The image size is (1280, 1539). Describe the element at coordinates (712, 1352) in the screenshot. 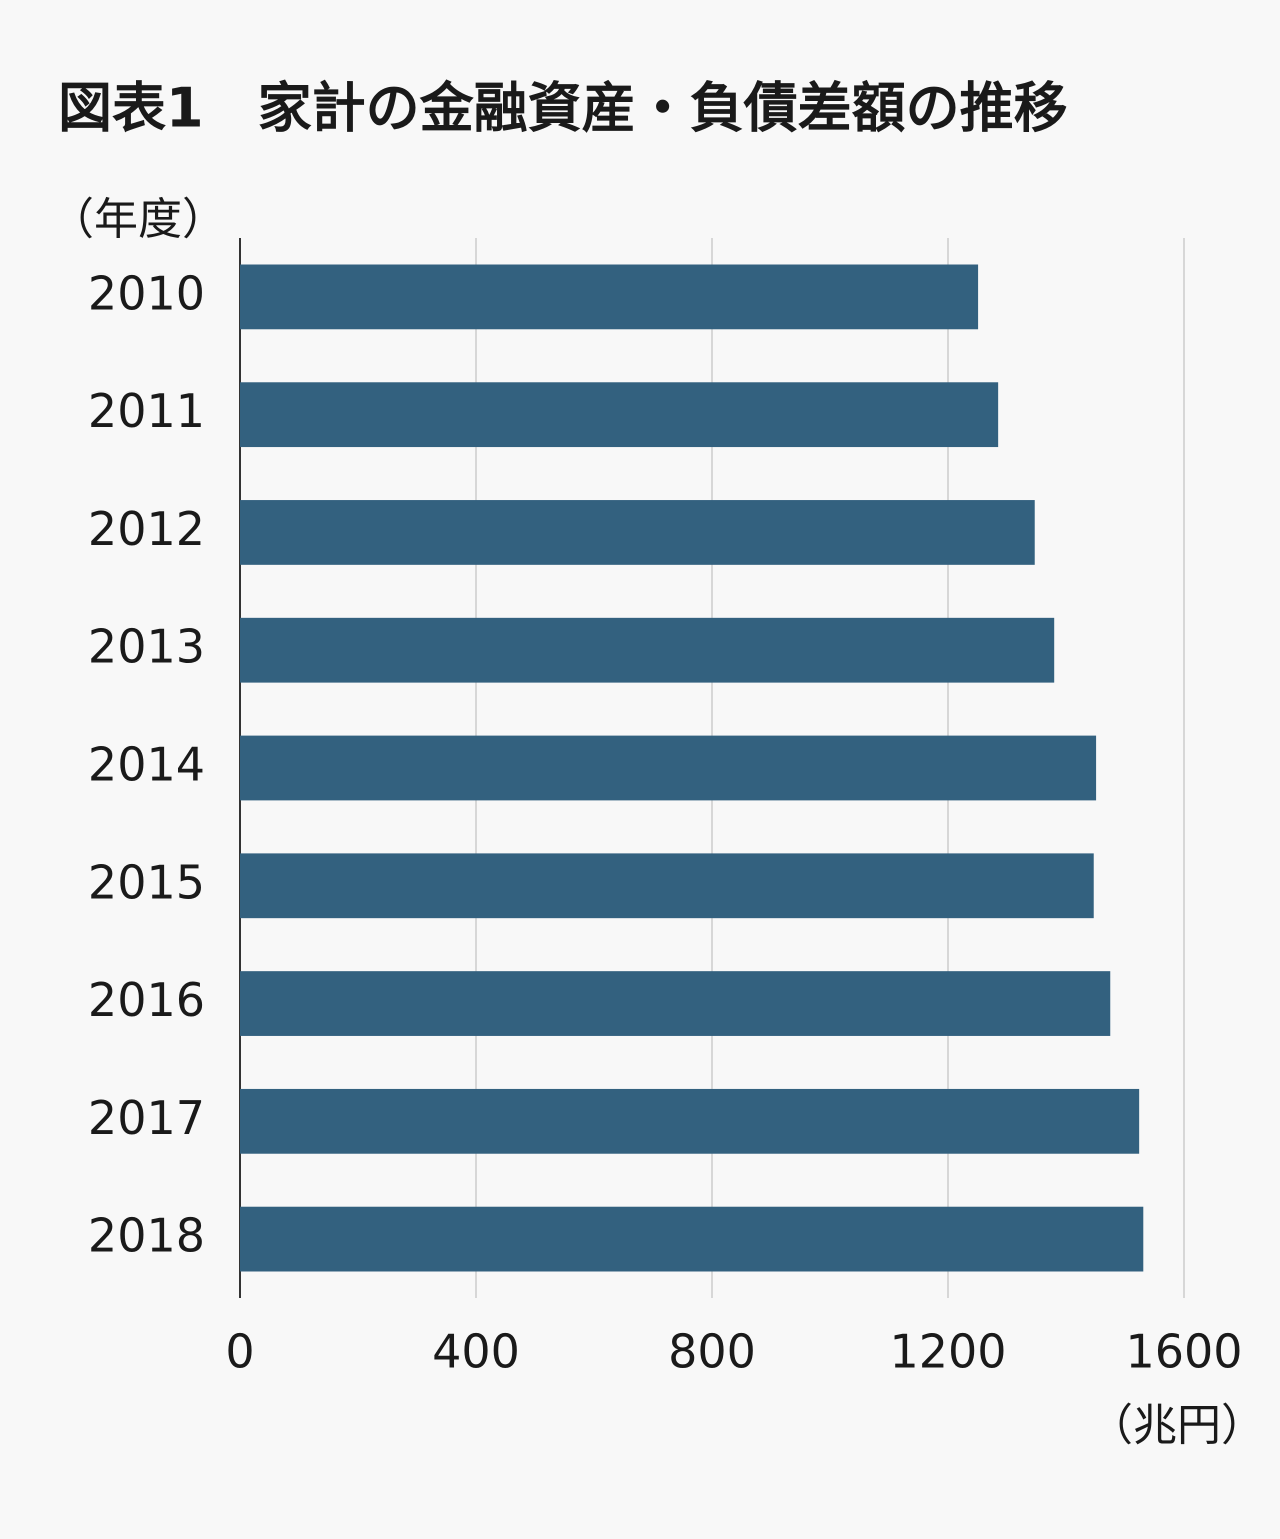

I see `x-tick-label: 800` at that location.